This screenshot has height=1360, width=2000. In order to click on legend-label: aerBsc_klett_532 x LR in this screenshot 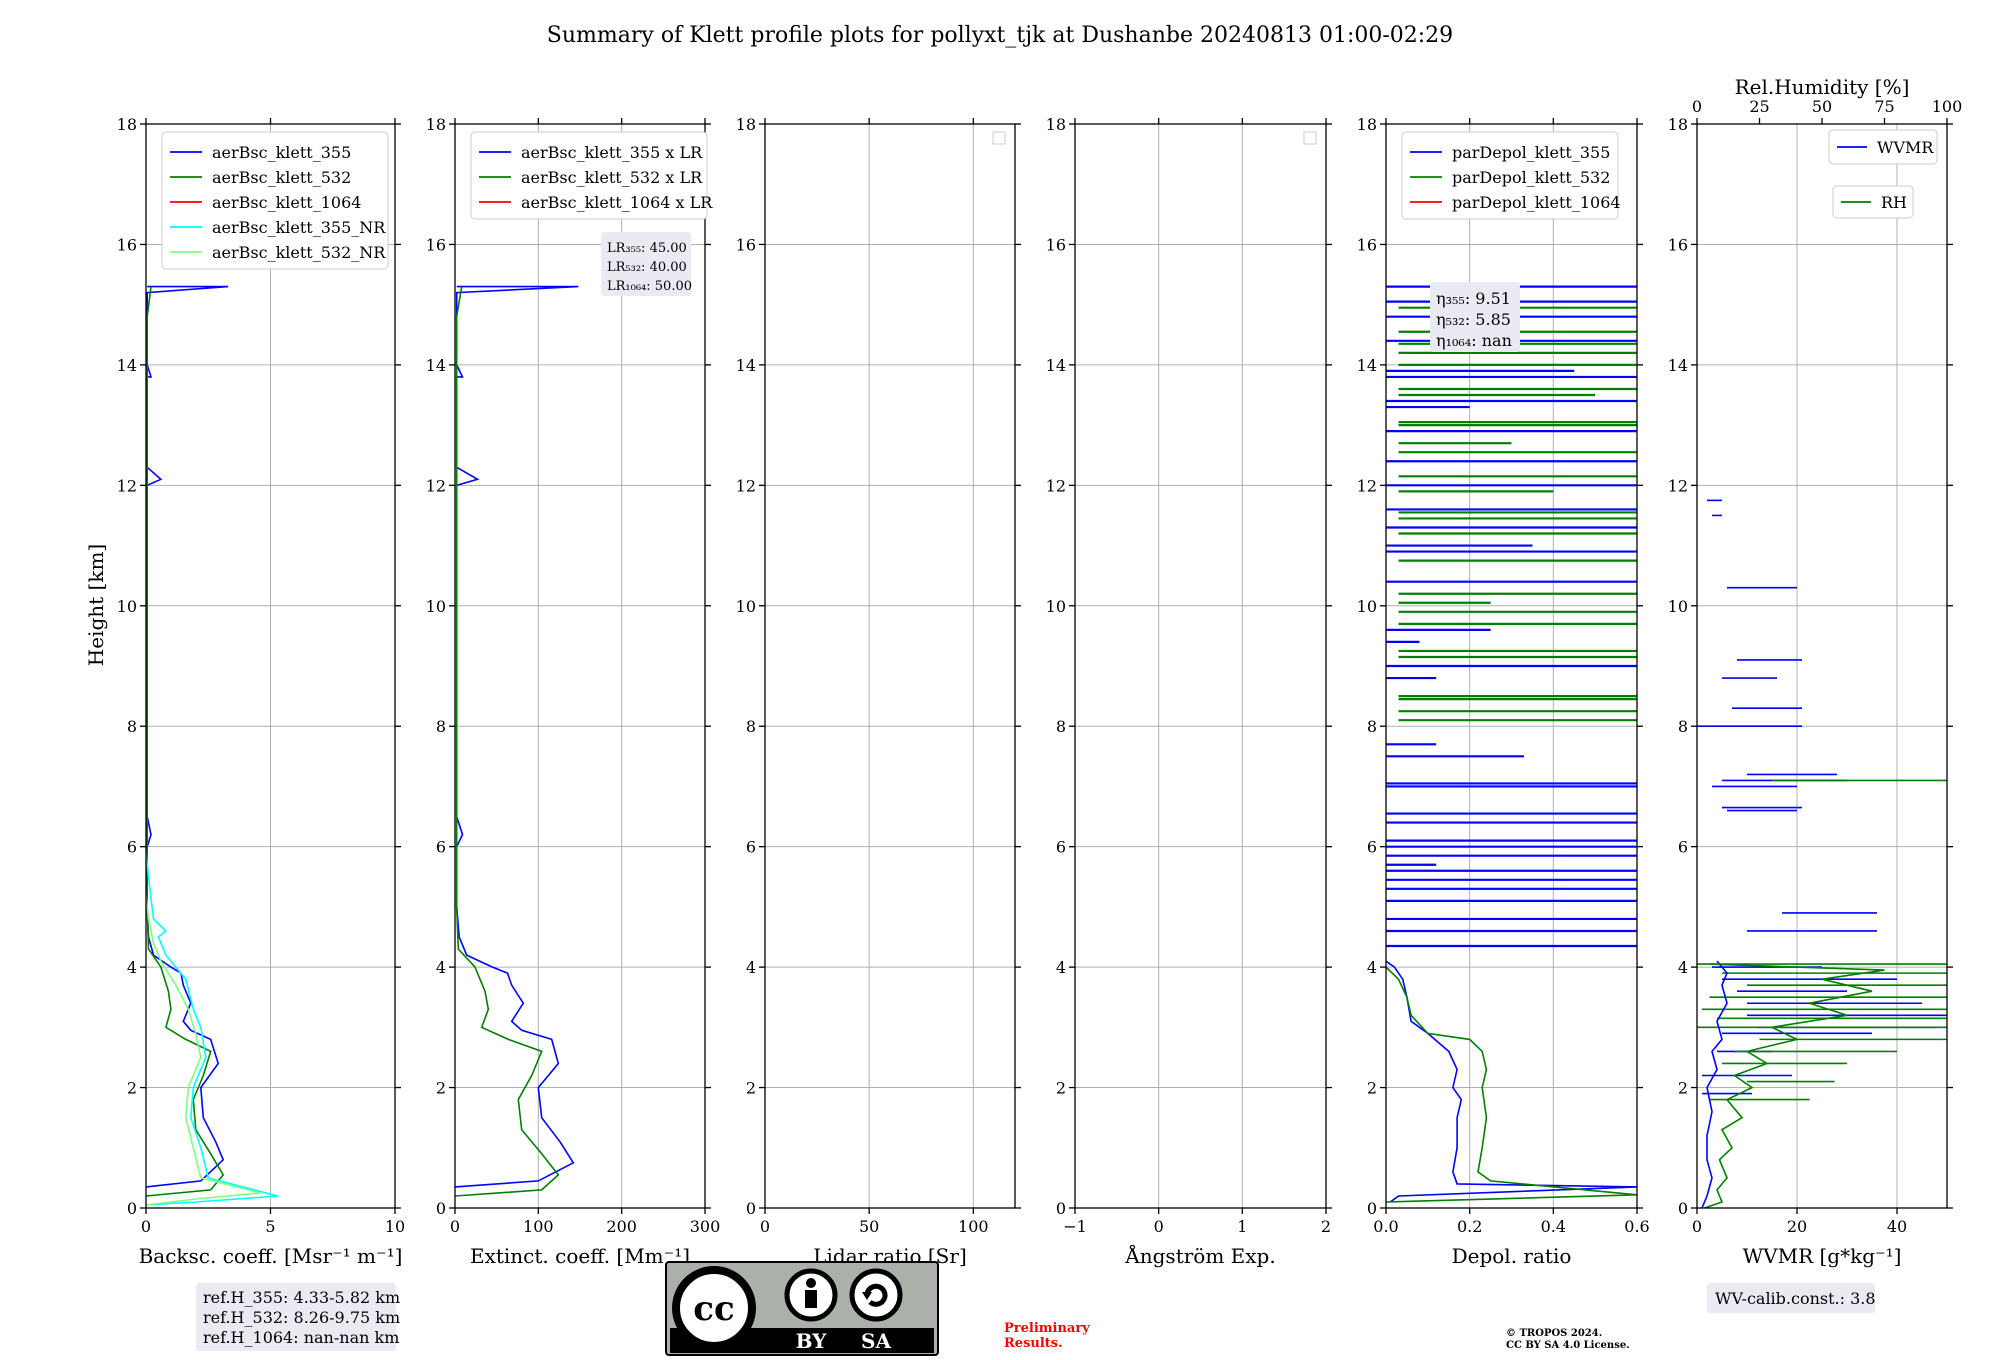, I will do `click(612, 177)`.